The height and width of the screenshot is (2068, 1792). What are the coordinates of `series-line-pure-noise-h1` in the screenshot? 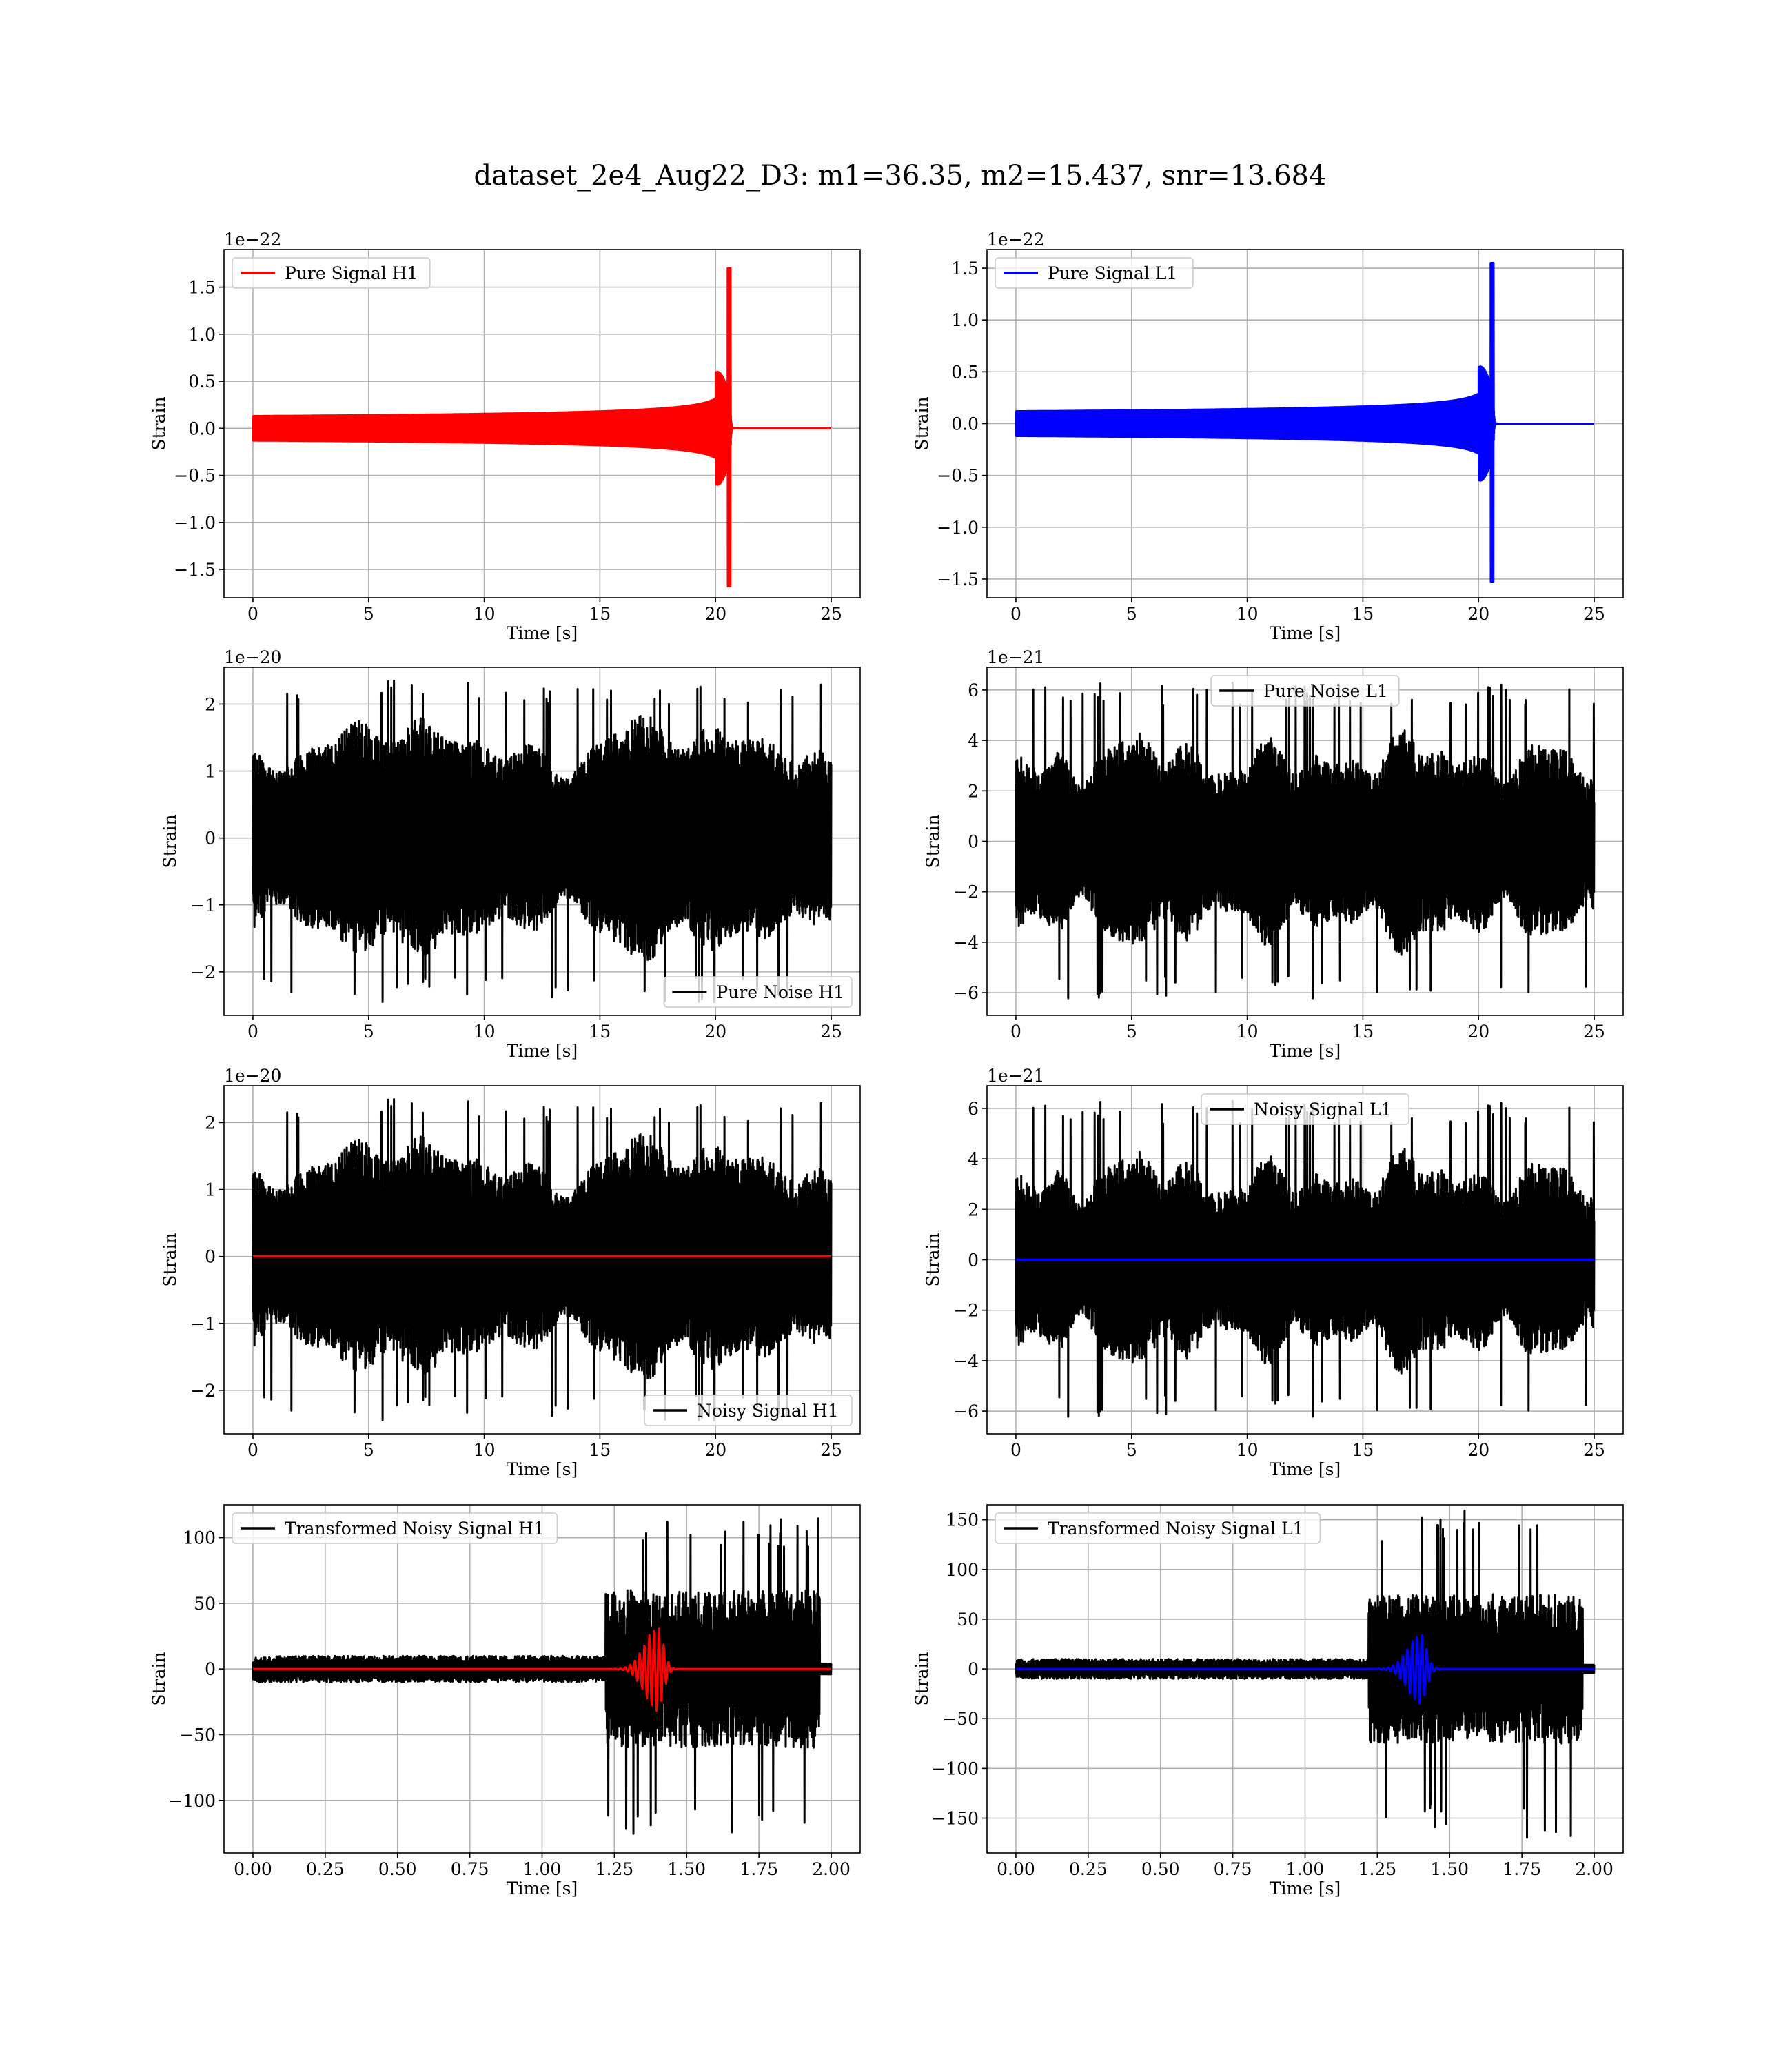 It's located at (542, 842).